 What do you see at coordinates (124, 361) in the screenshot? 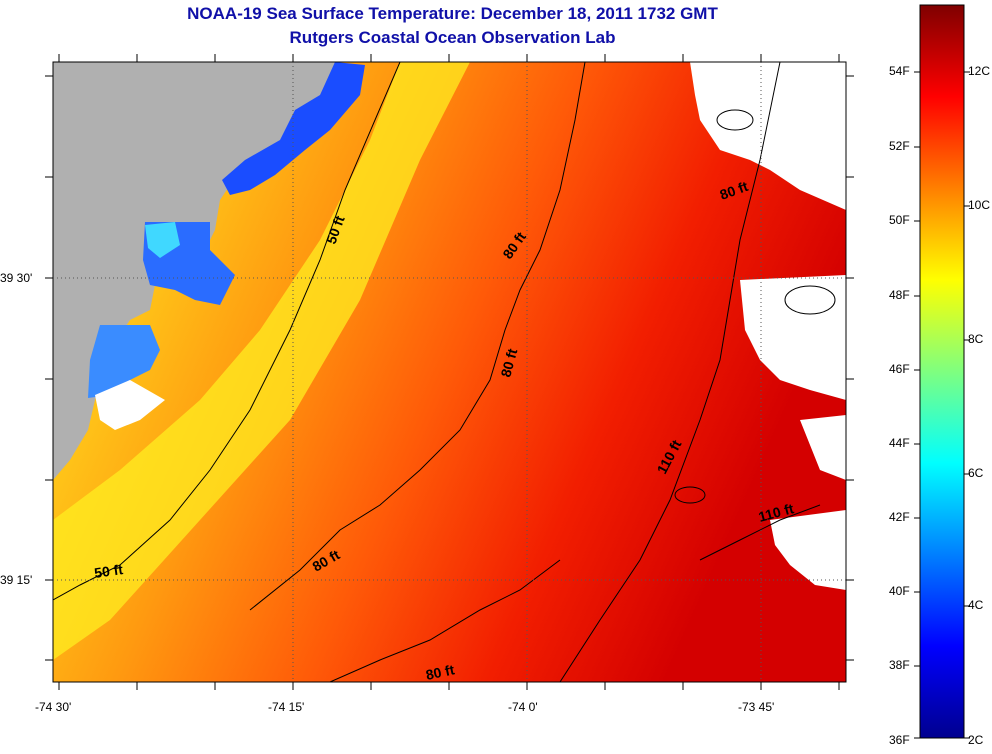
I see `cold-water-south` at bounding box center [124, 361].